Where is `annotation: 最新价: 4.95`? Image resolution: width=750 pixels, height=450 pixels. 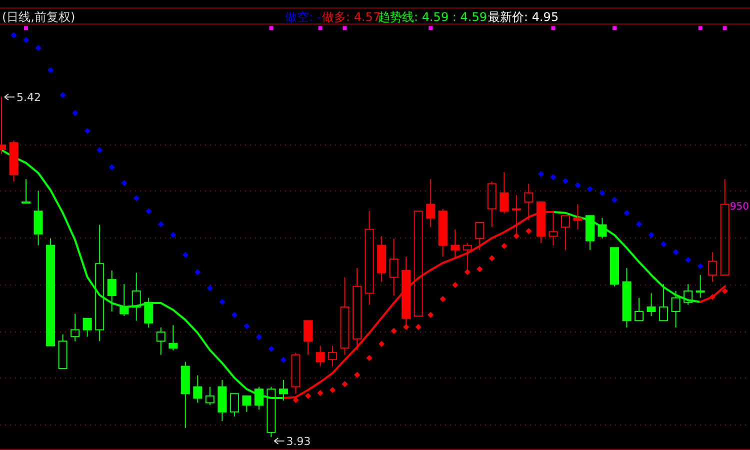
annotation: 最新价: 4.95 is located at coordinates (523, 17).